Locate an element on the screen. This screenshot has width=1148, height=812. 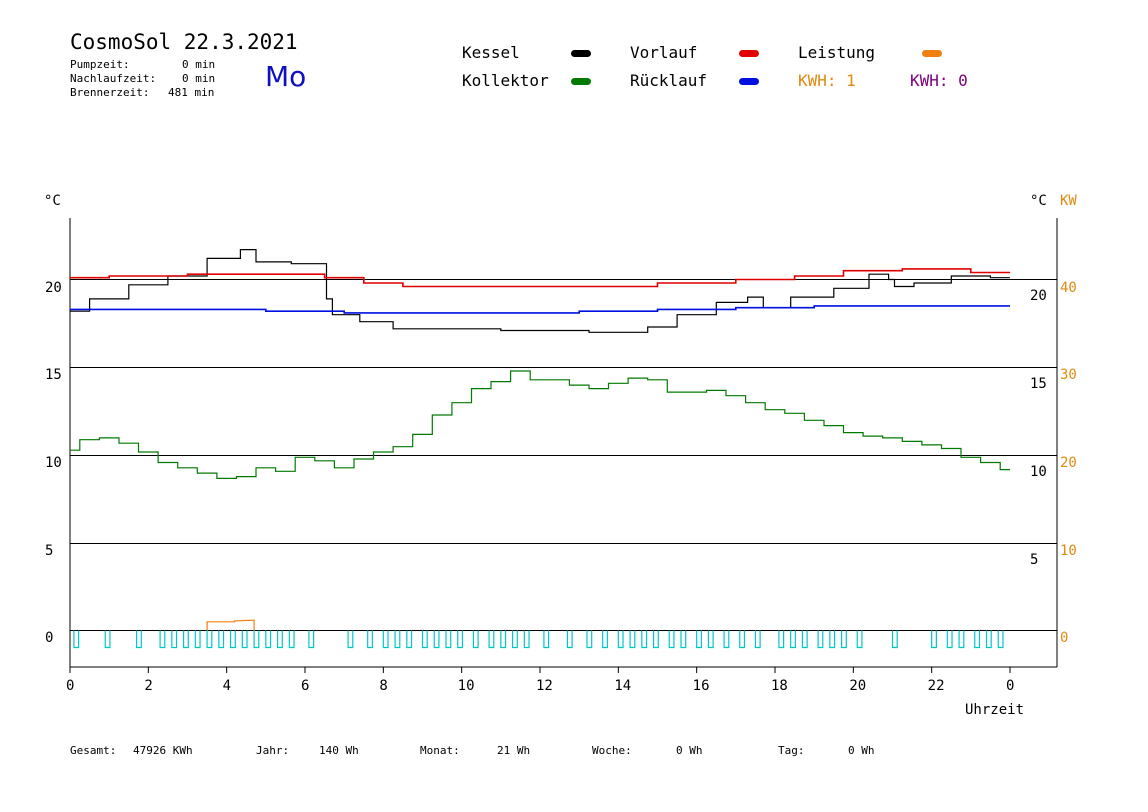
chart-title: CosmoSol 22.3.2021 is located at coordinates (184, 42).